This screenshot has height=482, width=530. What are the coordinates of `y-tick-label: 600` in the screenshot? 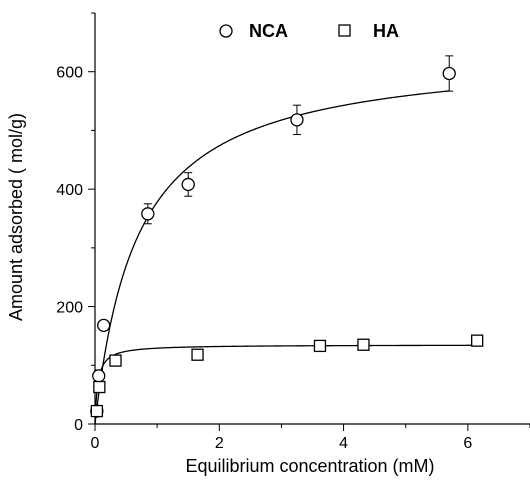 It's located at (69, 73).